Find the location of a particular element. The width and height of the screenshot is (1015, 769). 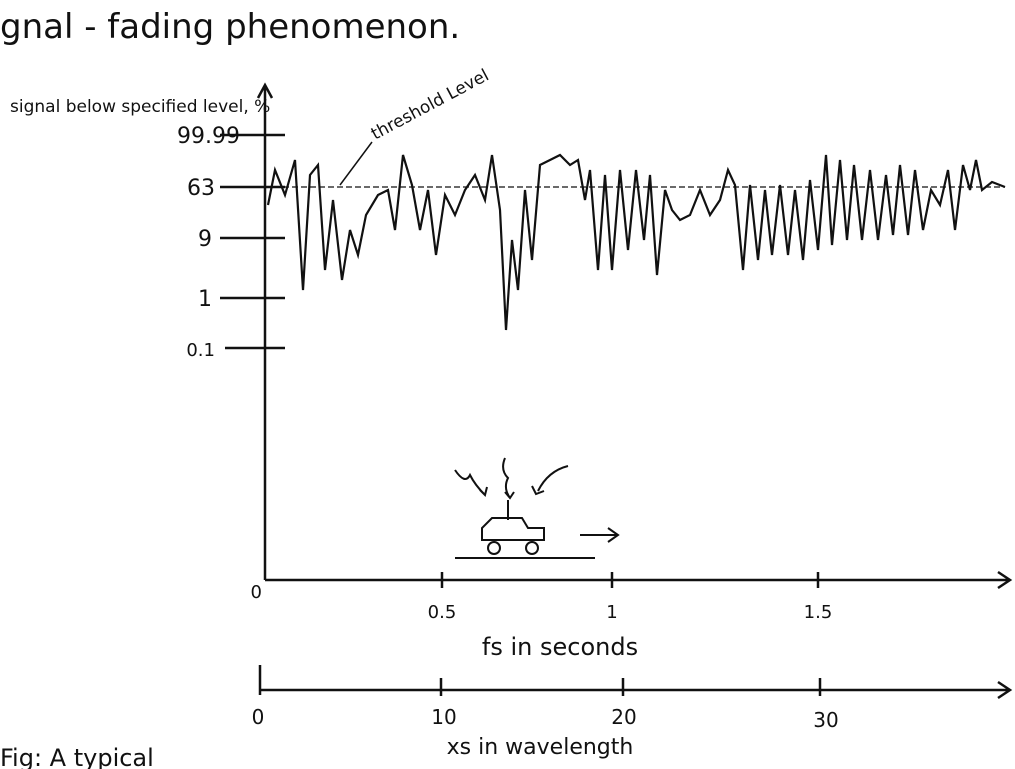

threshold-pointer is located at coordinates (356, 163).